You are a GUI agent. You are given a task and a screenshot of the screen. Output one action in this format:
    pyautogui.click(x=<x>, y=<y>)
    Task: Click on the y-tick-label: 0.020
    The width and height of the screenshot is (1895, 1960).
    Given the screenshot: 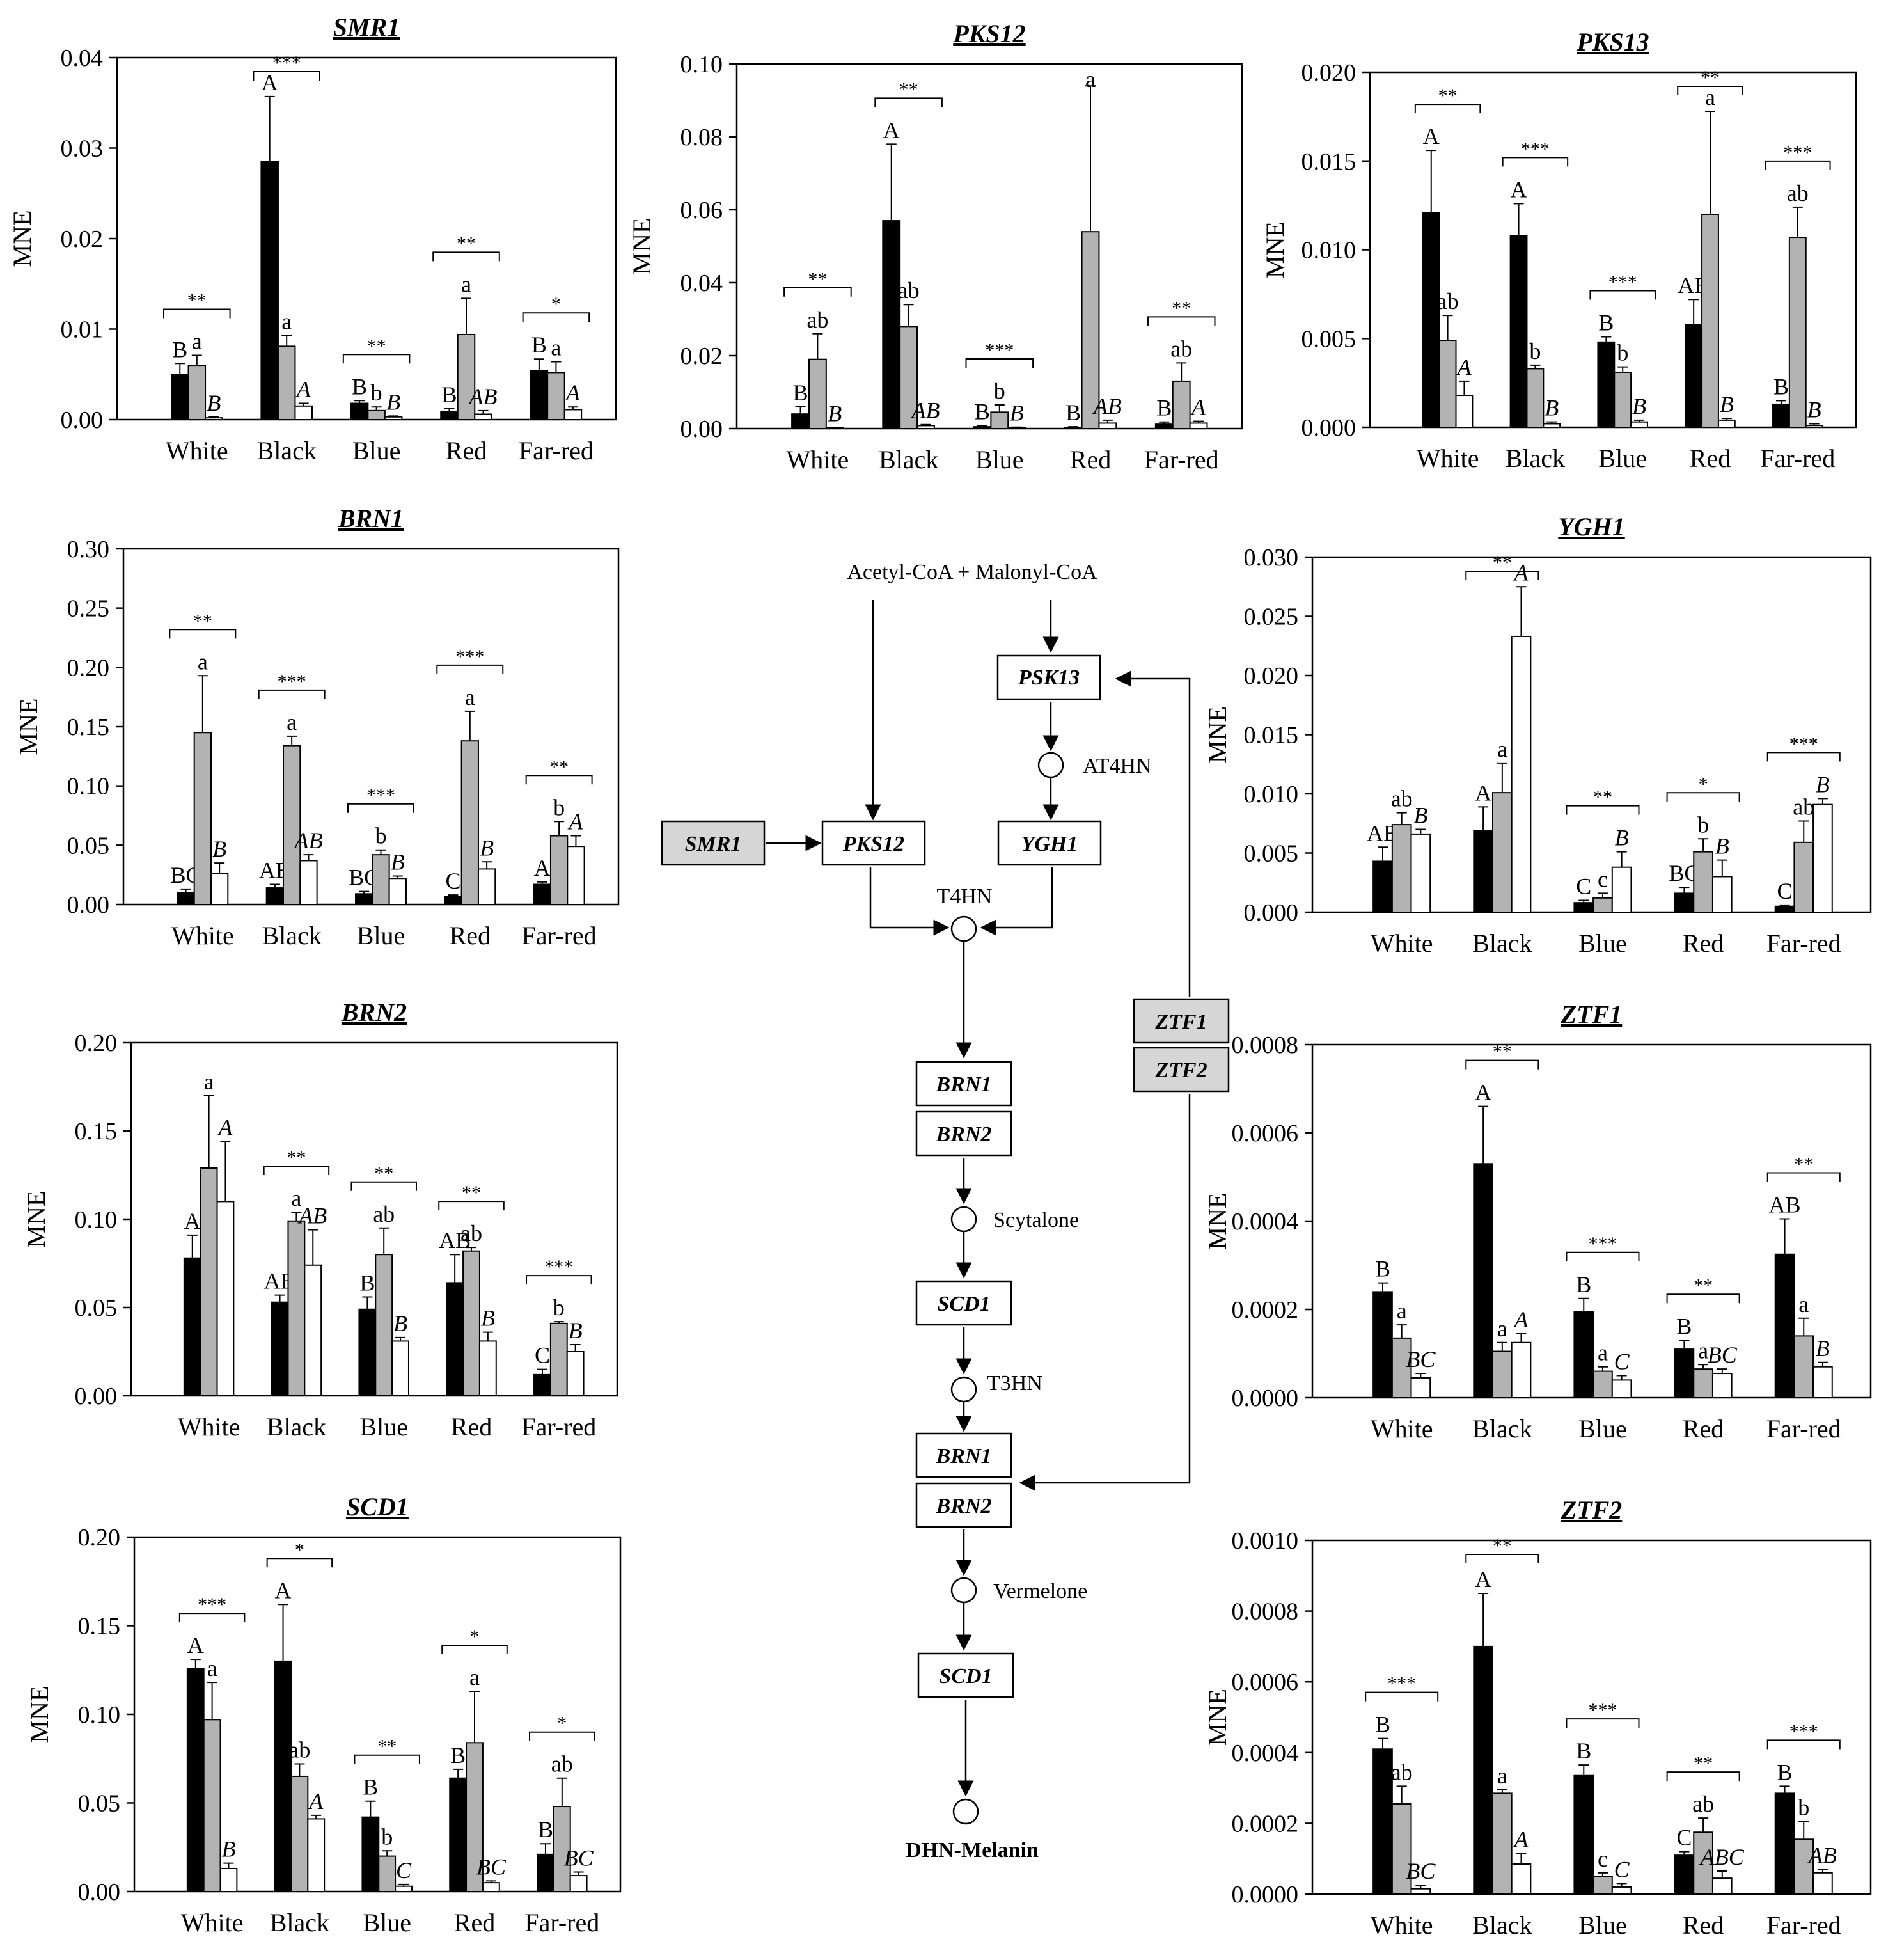 What is the action you would take?
    pyautogui.click(x=1271, y=676)
    